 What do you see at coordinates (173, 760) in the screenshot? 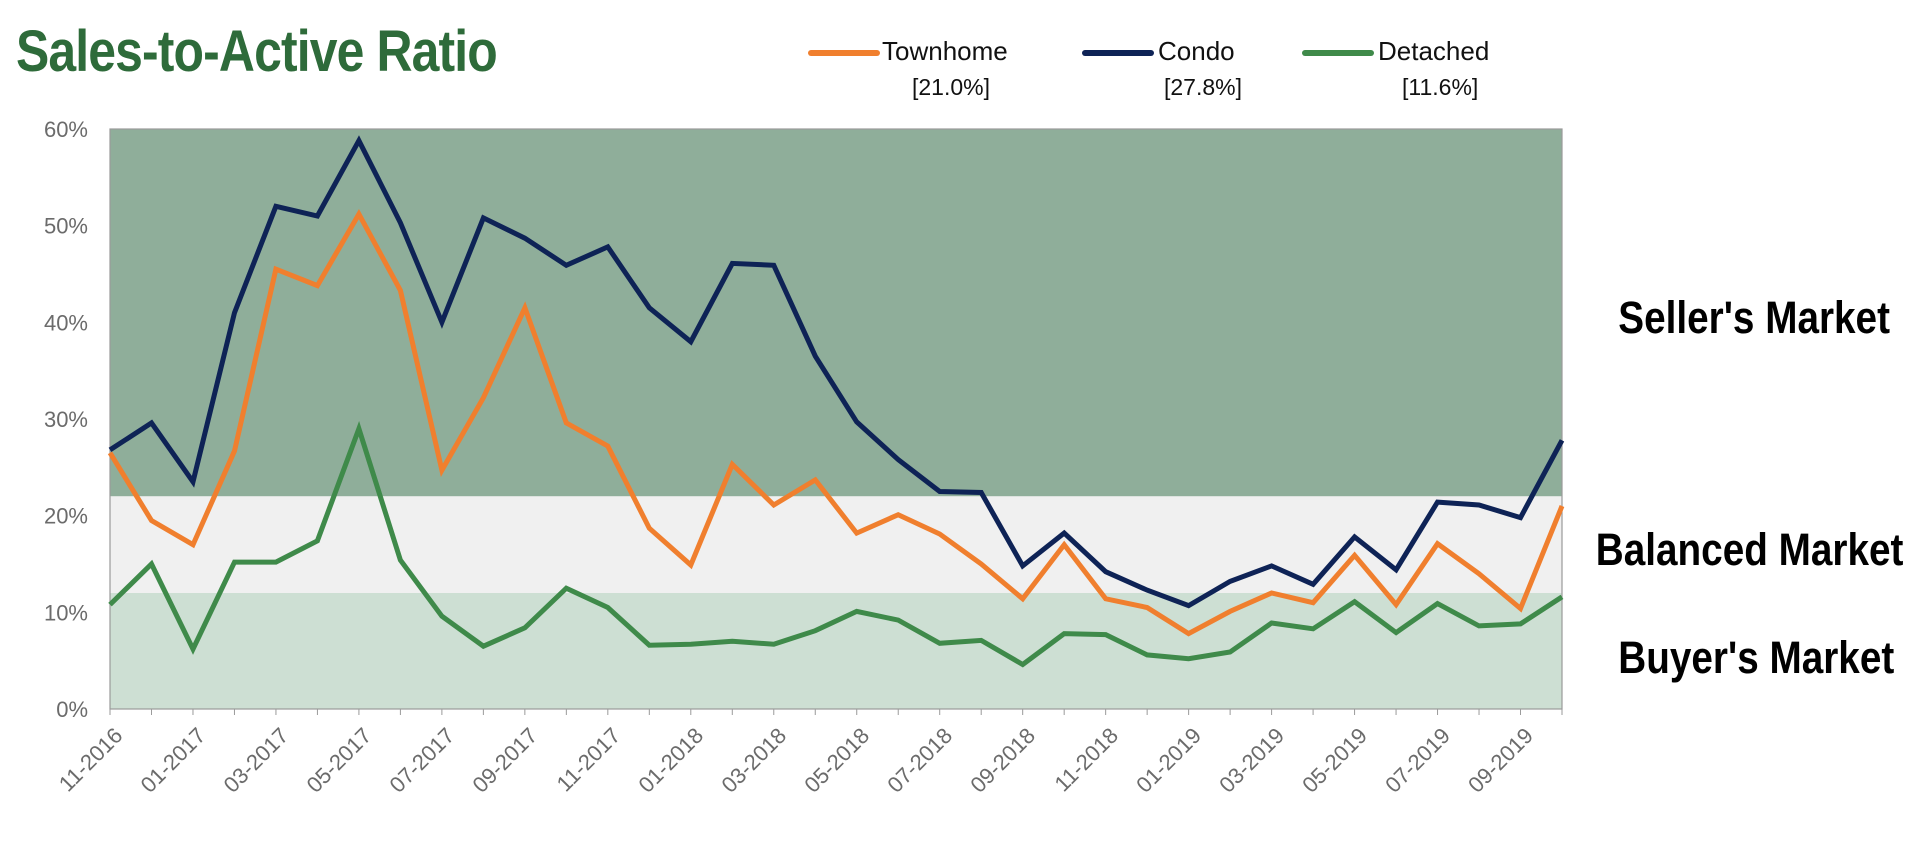
I see `x-tick-label: 01-2017` at bounding box center [173, 760].